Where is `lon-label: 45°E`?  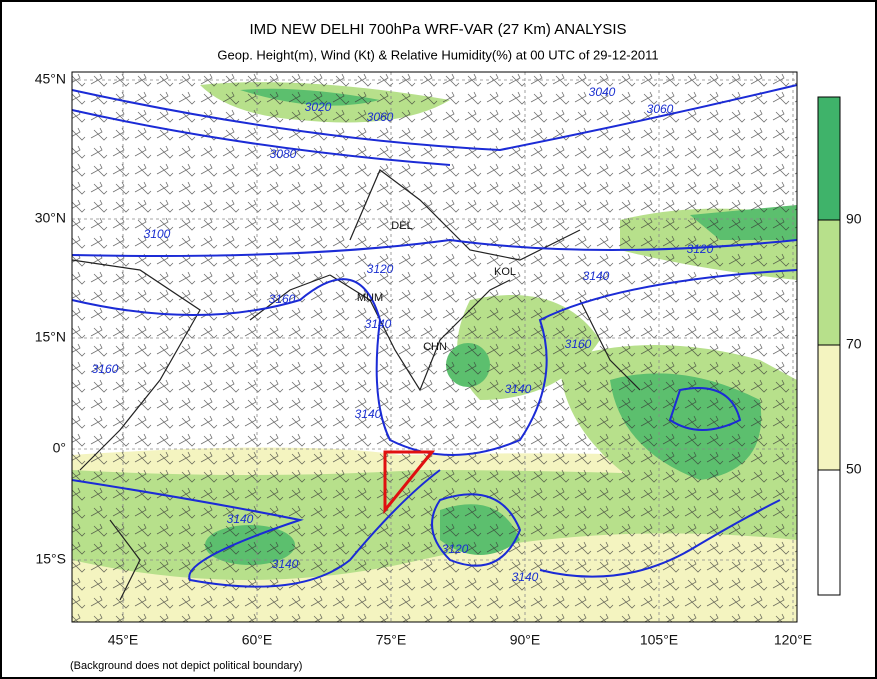
lon-label: 45°E is located at coordinates (123, 640).